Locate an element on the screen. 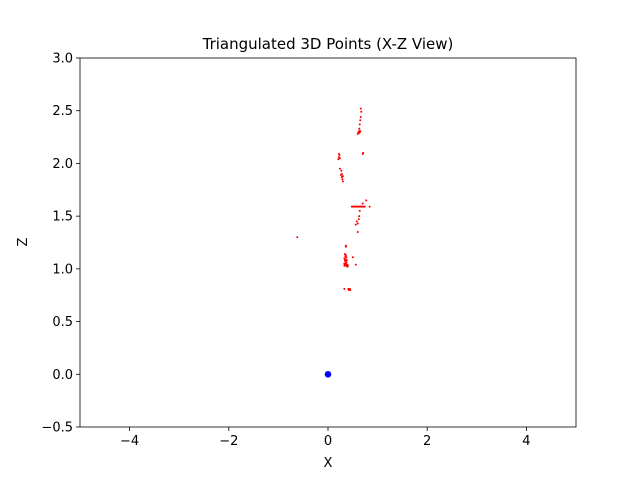 Image resolution: width=640 pixels, height=480 pixels. y-tick-label: 1.0 is located at coordinates (62, 269).